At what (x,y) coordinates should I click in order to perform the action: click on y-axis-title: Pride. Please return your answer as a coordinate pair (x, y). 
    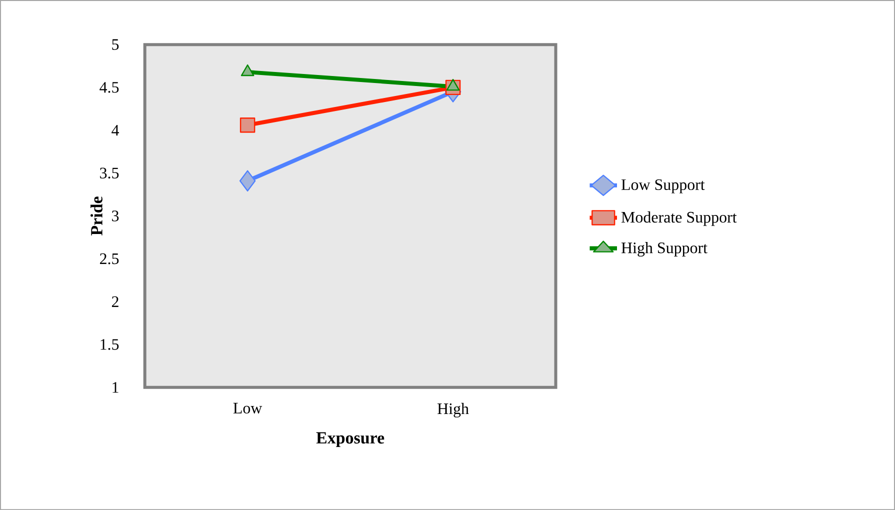
    Looking at the image, I should click on (96, 216).